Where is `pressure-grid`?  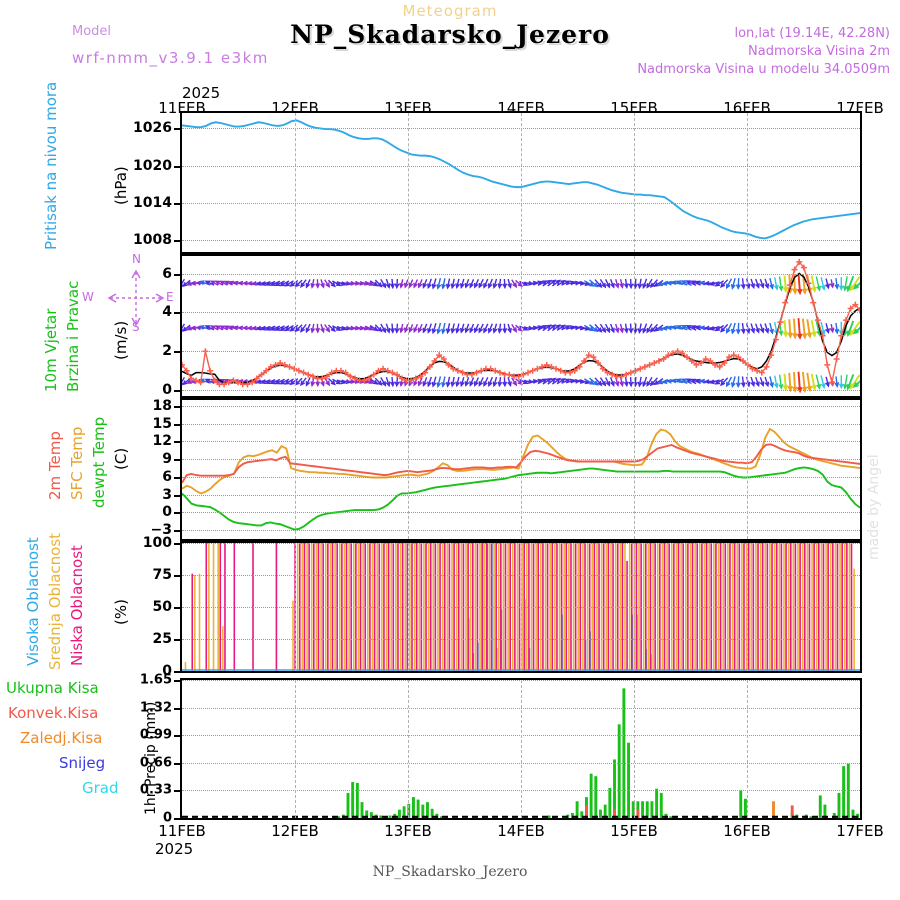
pressure-grid is located at coordinates (521, 182).